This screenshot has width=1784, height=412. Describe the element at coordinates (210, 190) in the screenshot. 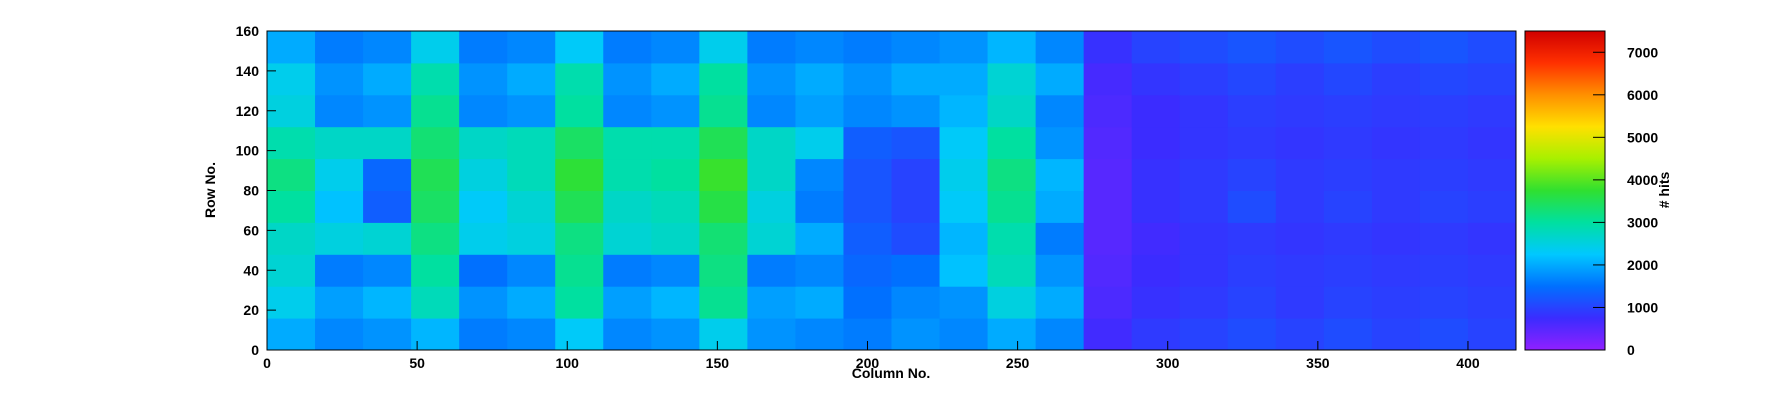

I see `y-axis-label: Row No.` at that location.